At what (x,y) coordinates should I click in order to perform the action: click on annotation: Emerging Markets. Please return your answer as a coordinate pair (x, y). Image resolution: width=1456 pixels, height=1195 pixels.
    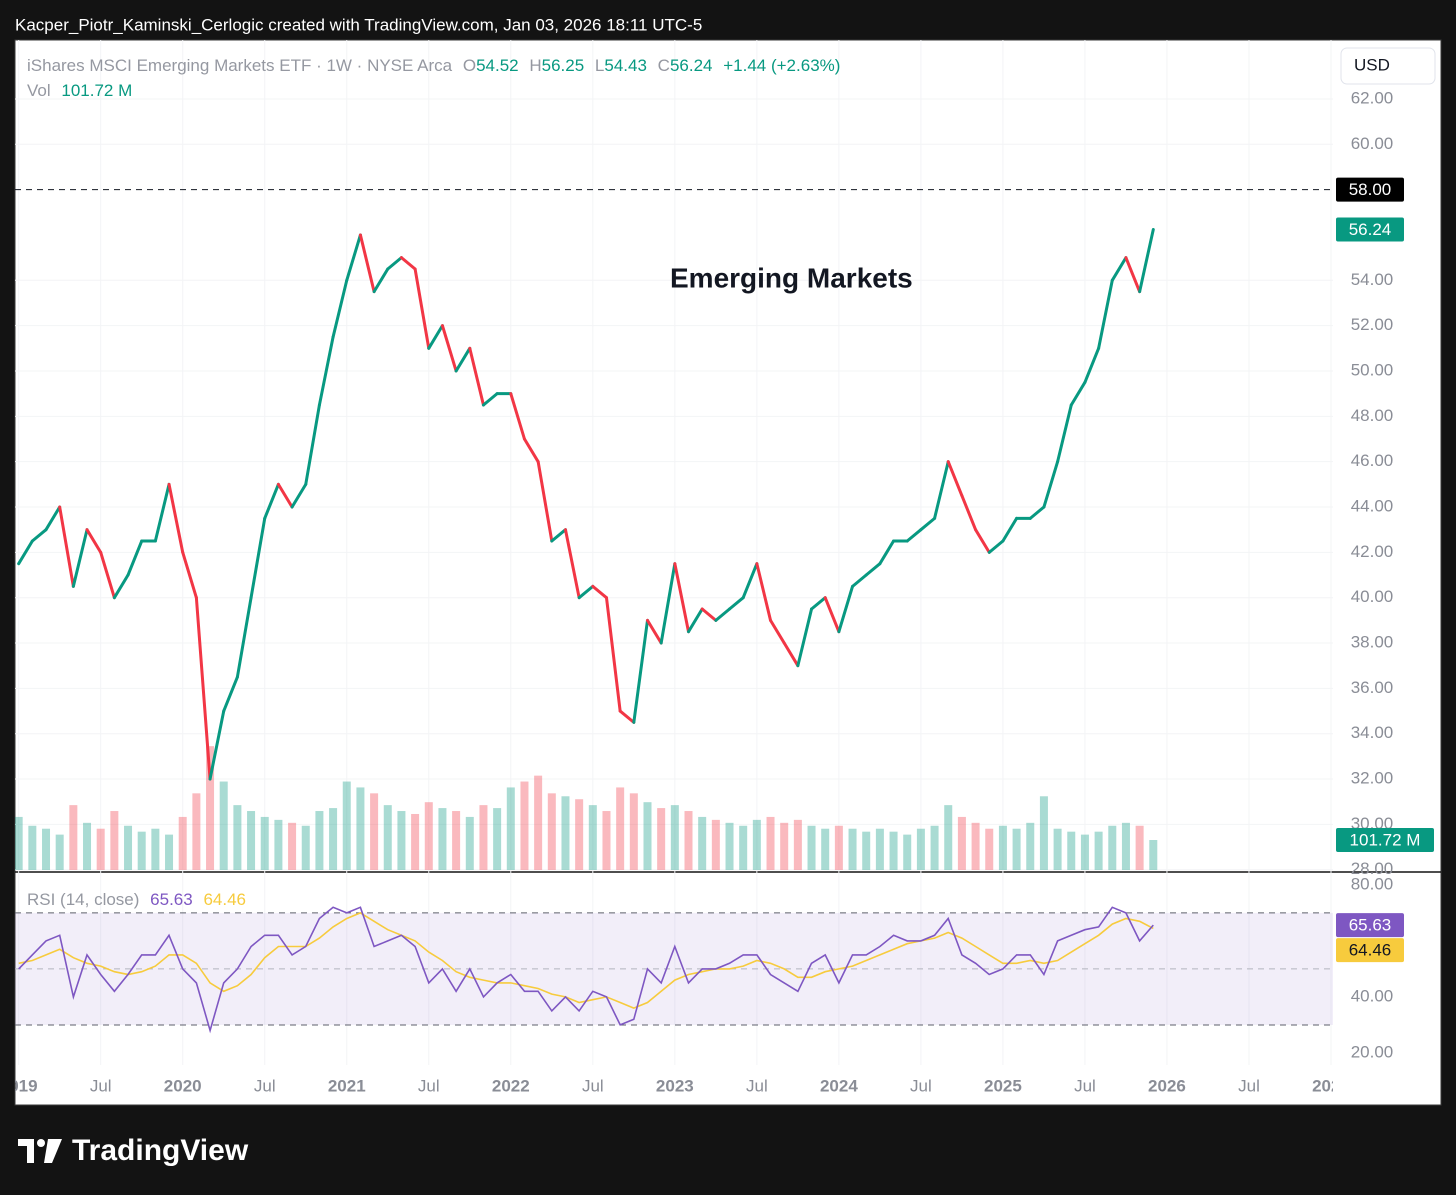
    Looking at the image, I should click on (791, 277).